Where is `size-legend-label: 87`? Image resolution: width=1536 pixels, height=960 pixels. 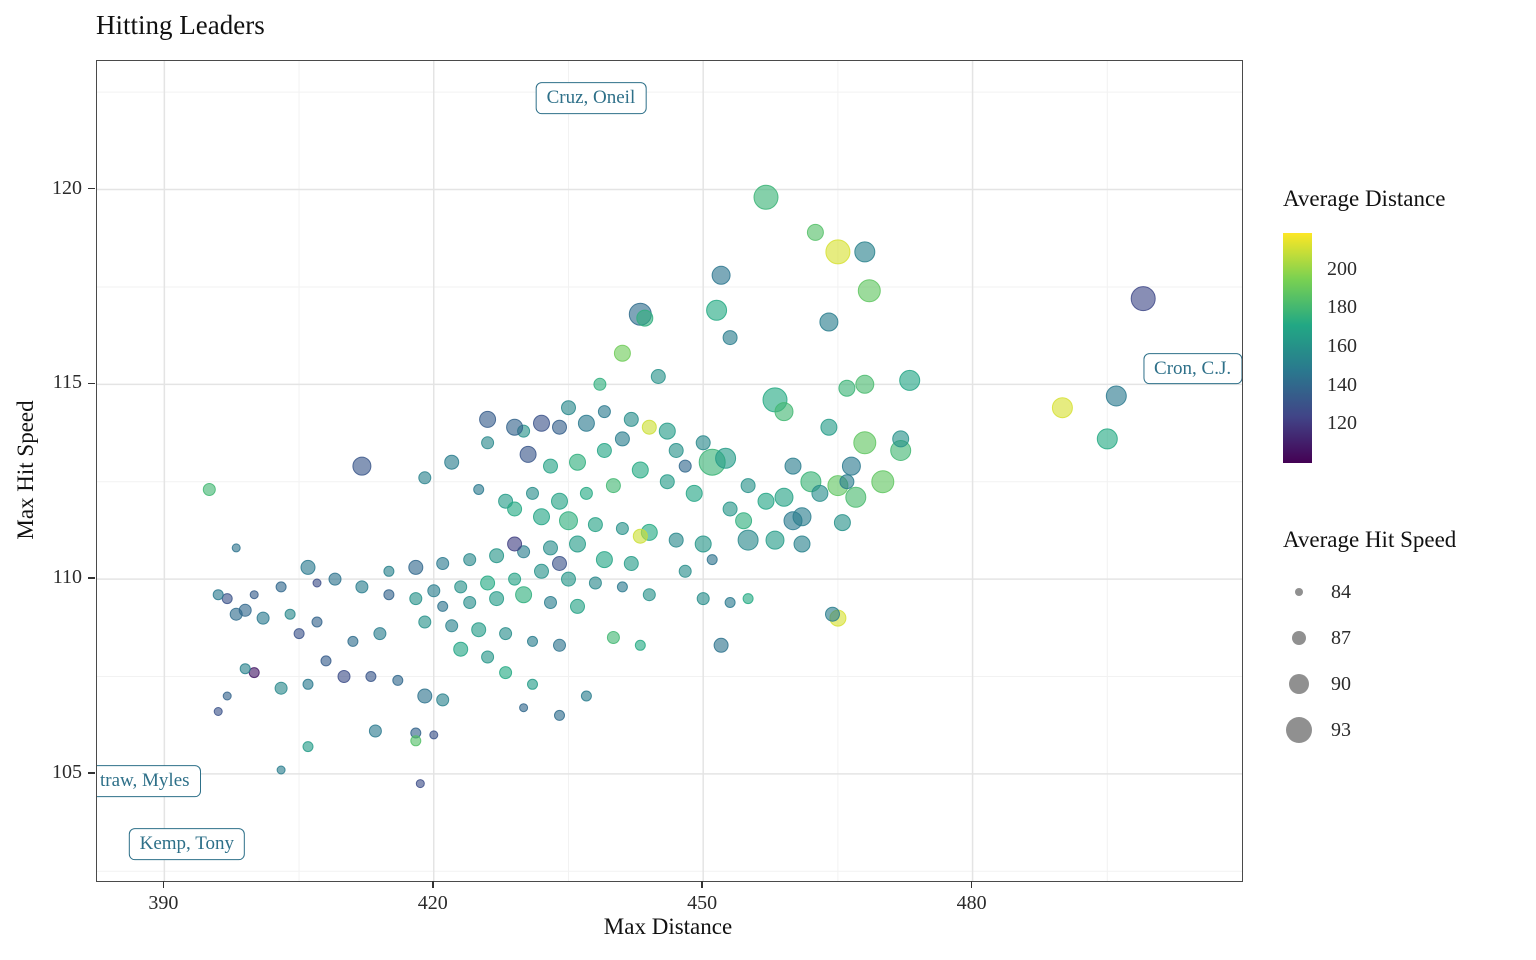 size-legend-label: 87 is located at coordinates (1341, 637).